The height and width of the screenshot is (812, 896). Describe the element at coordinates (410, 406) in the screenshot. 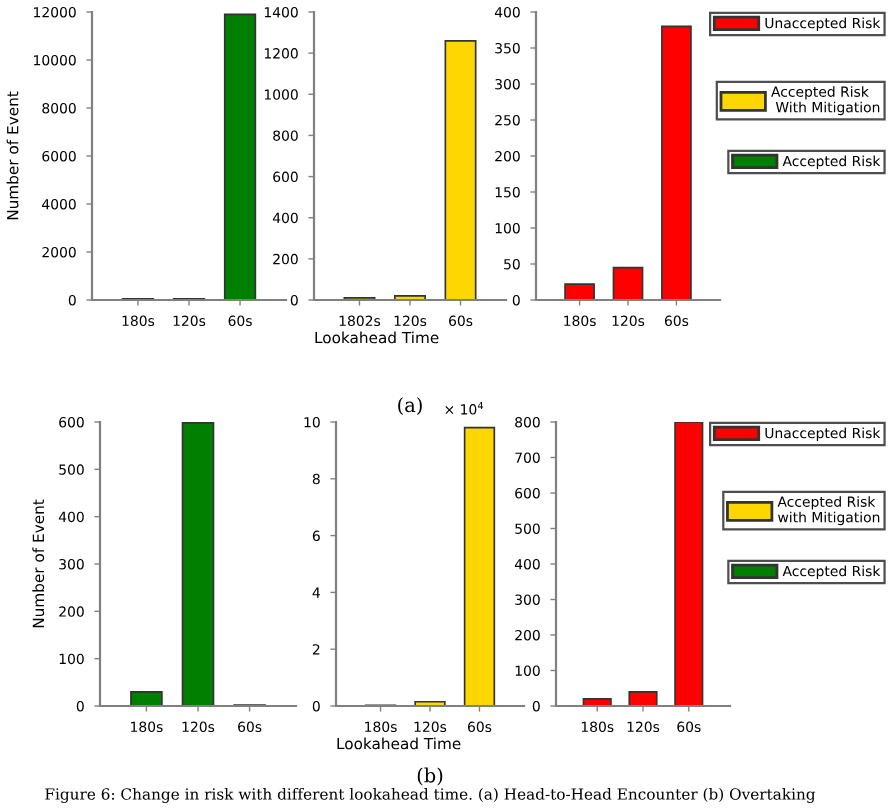

I see `text: (a)` at that location.